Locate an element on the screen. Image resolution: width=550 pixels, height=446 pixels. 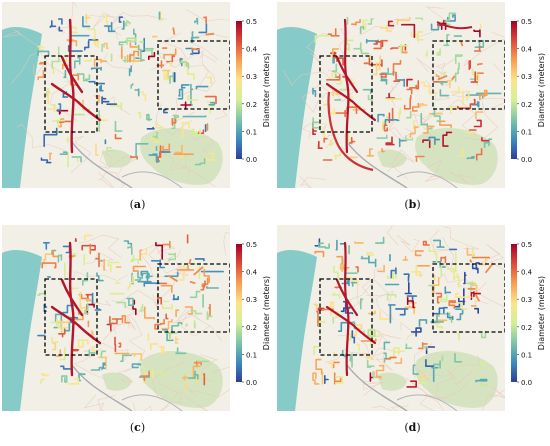
colorbar-tick-label: 0.1 is located at coordinates (526, 355).